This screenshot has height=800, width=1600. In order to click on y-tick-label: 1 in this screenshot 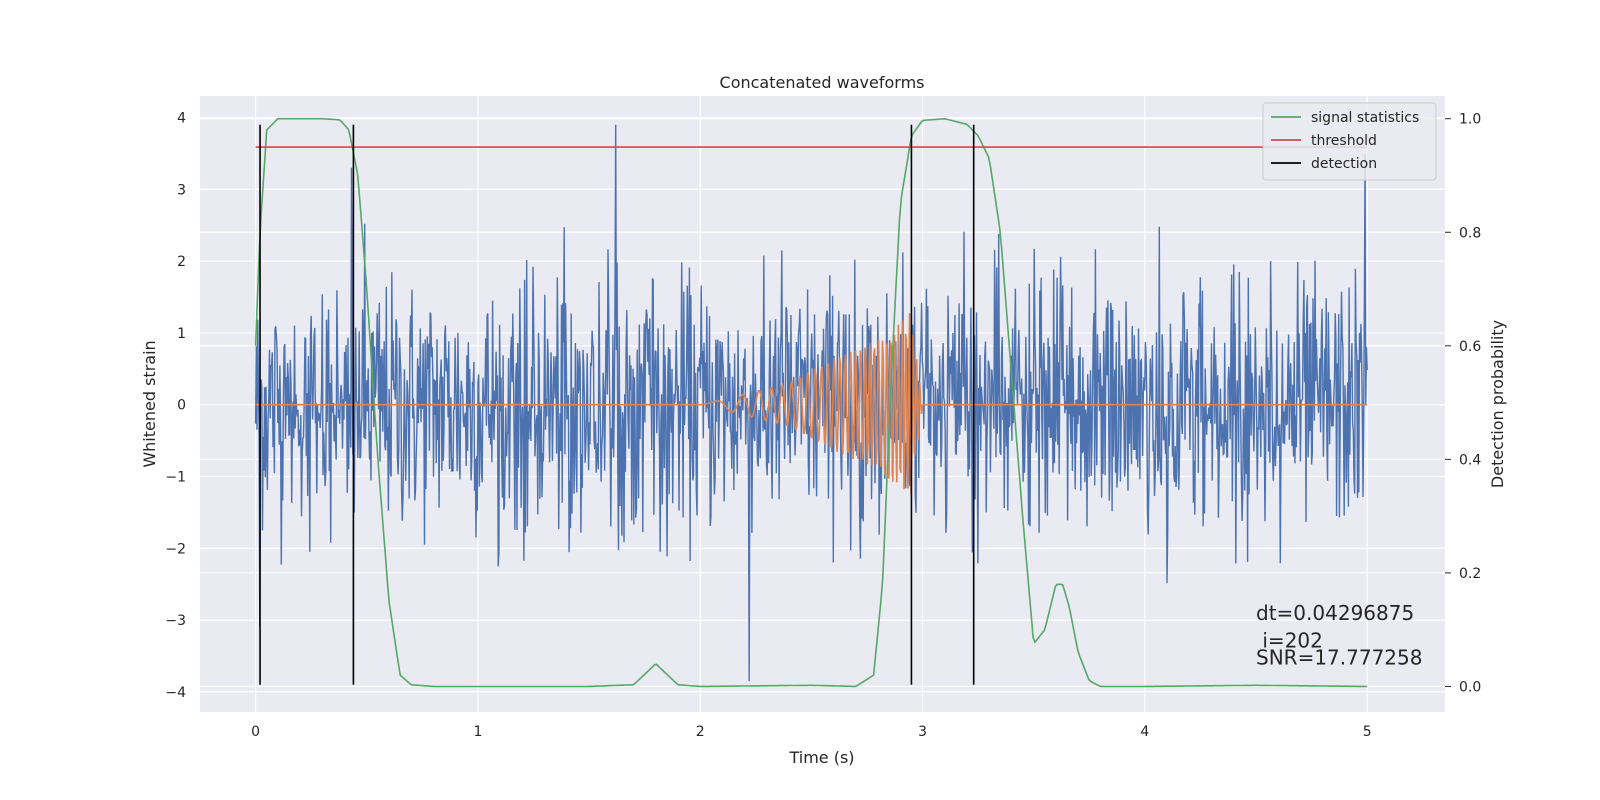, I will do `click(181, 334)`.